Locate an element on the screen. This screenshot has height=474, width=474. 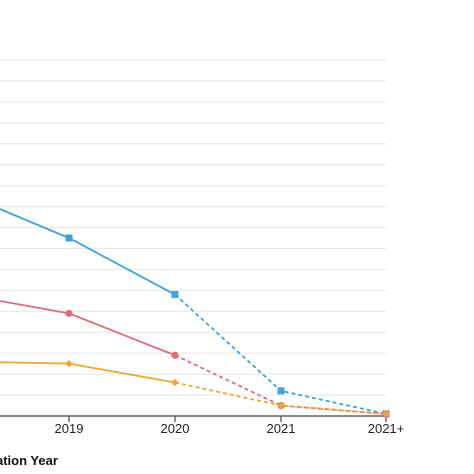
x-tick-label: 2019 is located at coordinates (69, 428).